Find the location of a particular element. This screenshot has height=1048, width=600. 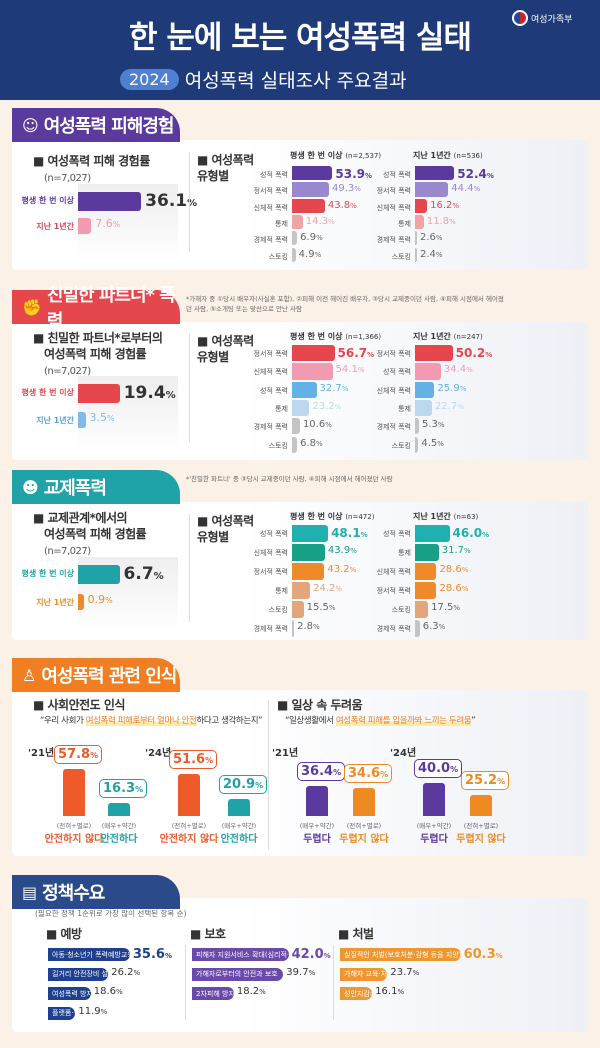

policy-bar: 가해자 교육·치료 is located at coordinates (364, 974).